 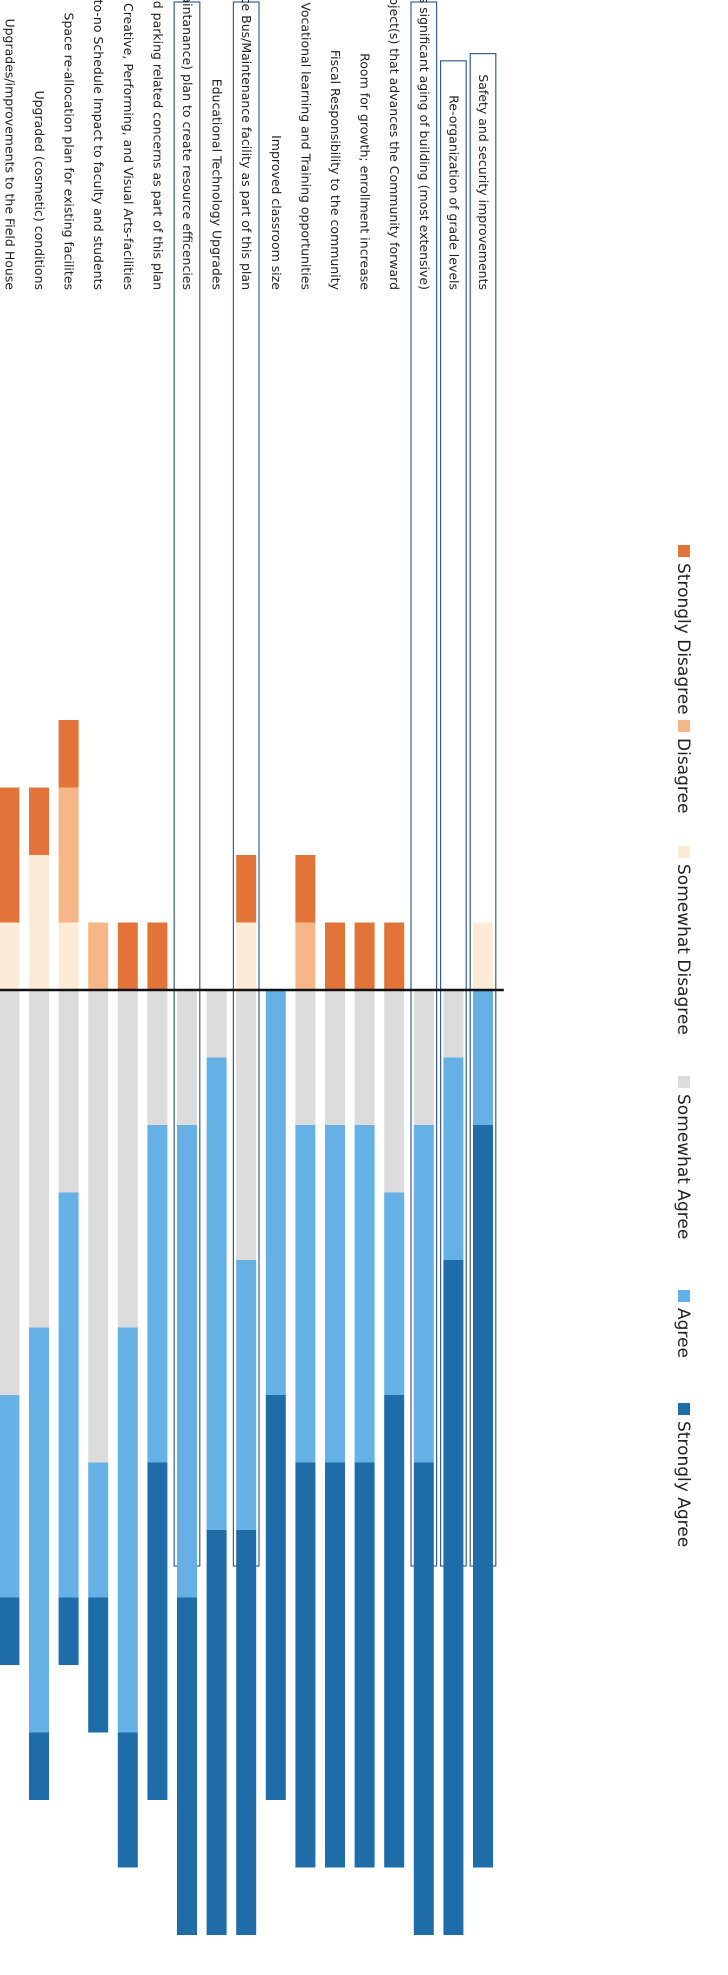 What do you see at coordinates (684, 551) in the screenshot?
I see `legend-swatch-strongly-disagree` at bounding box center [684, 551].